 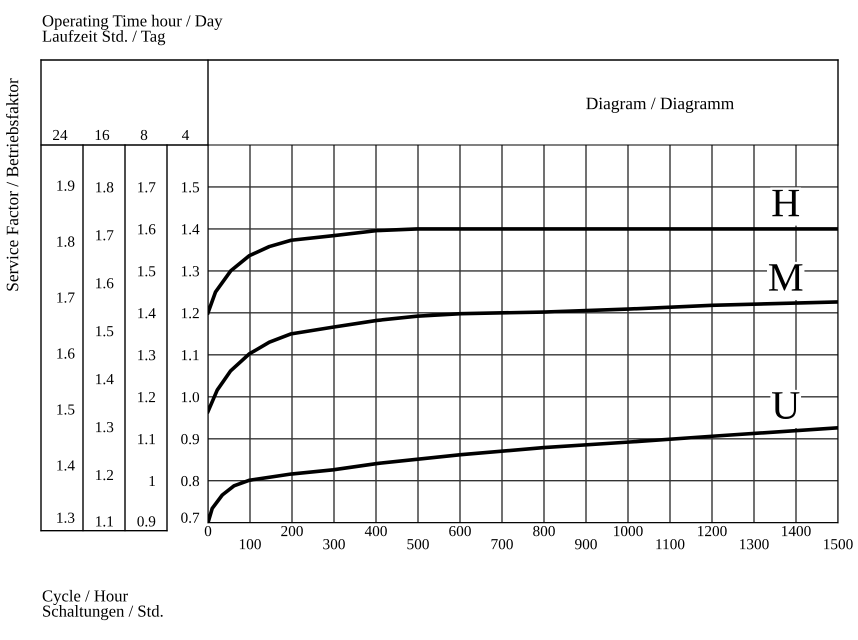 What do you see at coordinates (754, 544) in the screenshot?
I see `x2-tick-label: 1300` at bounding box center [754, 544].